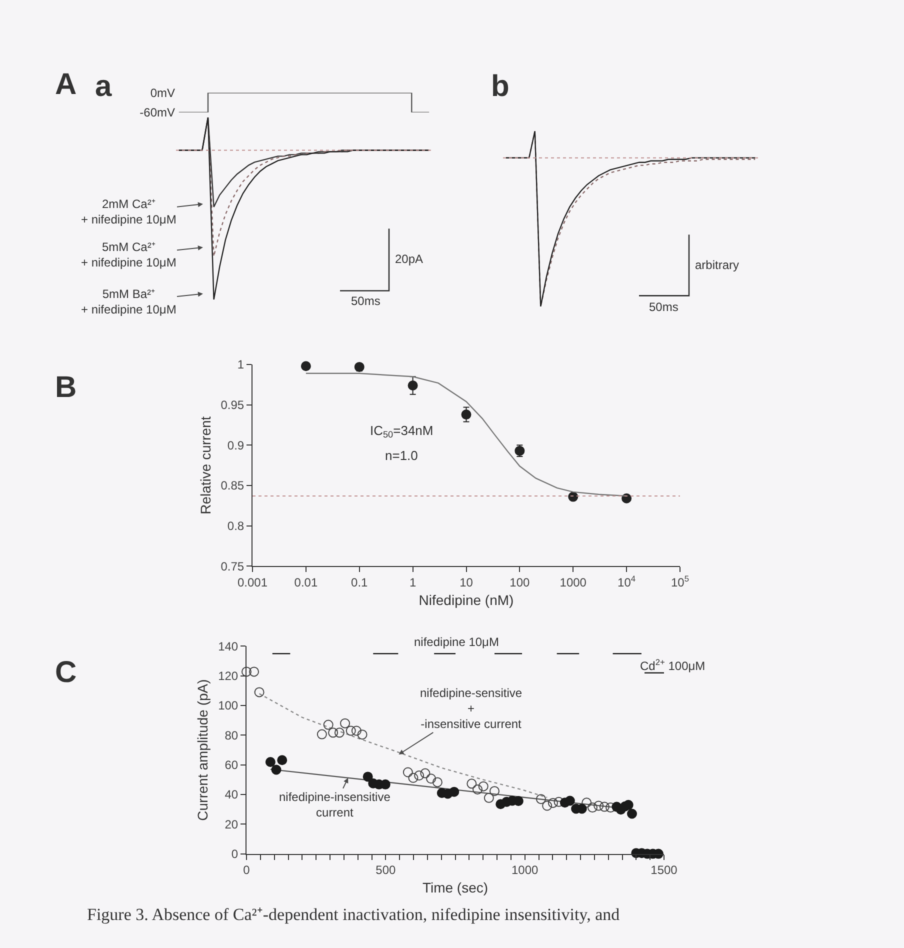 Image resolution: width=904 pixels, height=948 pixels. Describe the element at coordinates (456, 642) in the screenshot. I see `annotation: nifedipine 10μM` at that location.